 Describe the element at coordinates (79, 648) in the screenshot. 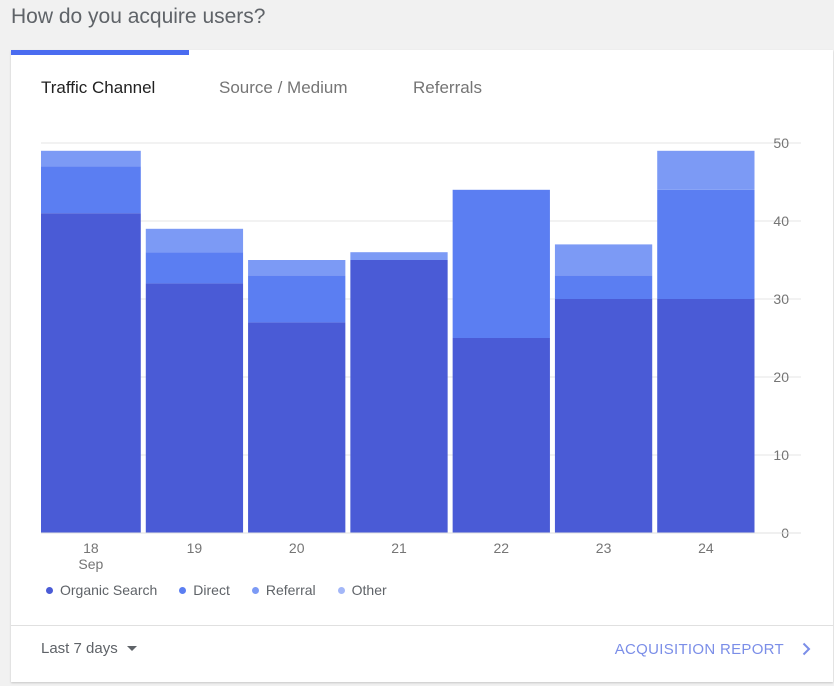

I see `date-range-label: Last 7 days` at that location.